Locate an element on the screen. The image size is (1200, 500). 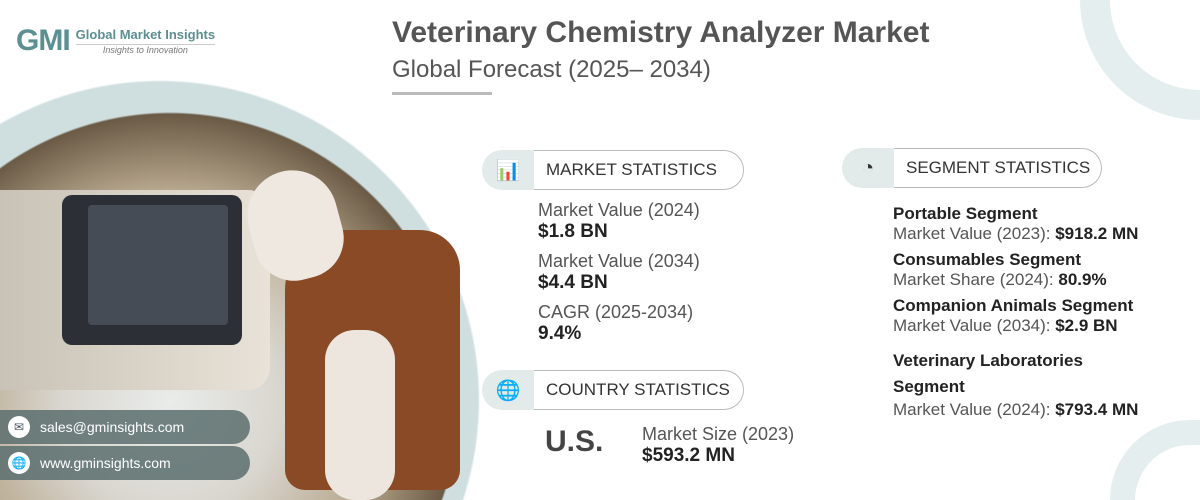
segment-name: Portable Segment is located at coordinates (965, 213).